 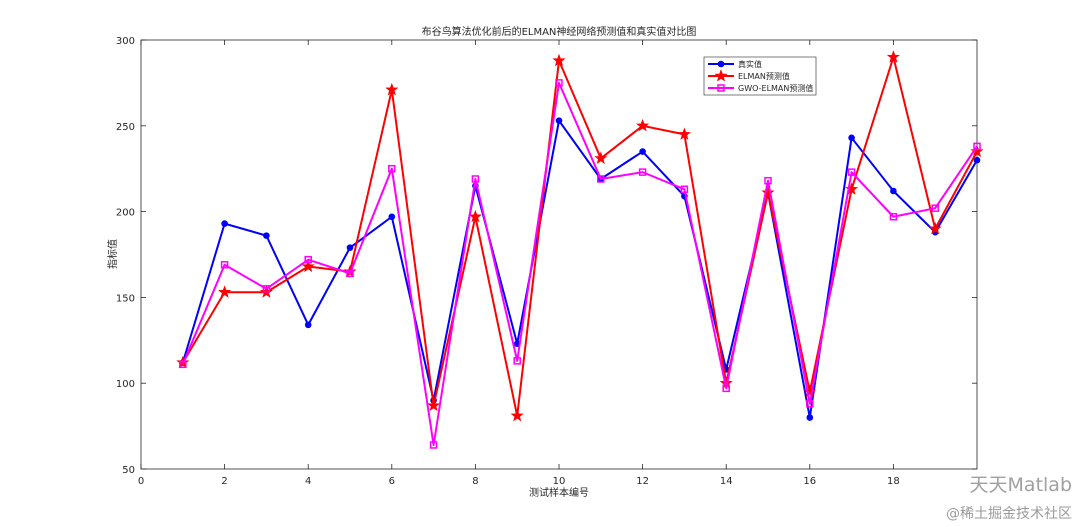 I want to click on x-tick-label: 16, so click(x=809, y=481).